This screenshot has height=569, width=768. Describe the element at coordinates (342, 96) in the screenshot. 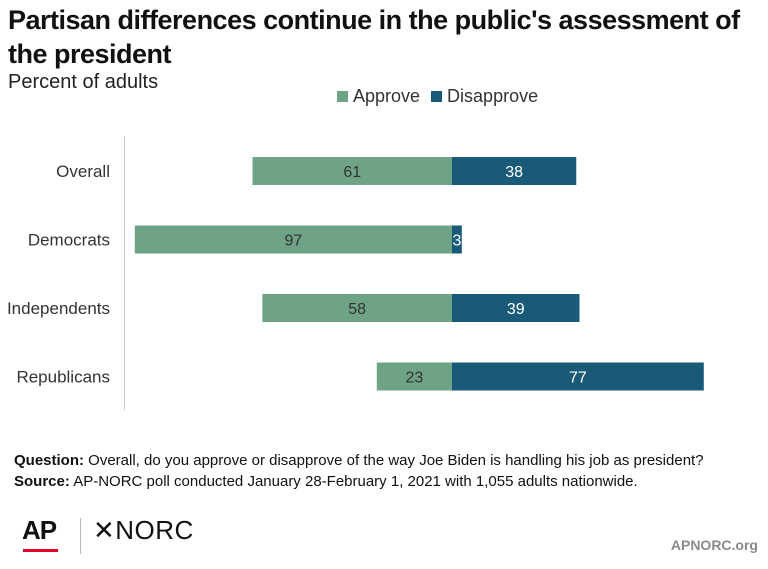

I see `legend-swatch-approve` at that location.